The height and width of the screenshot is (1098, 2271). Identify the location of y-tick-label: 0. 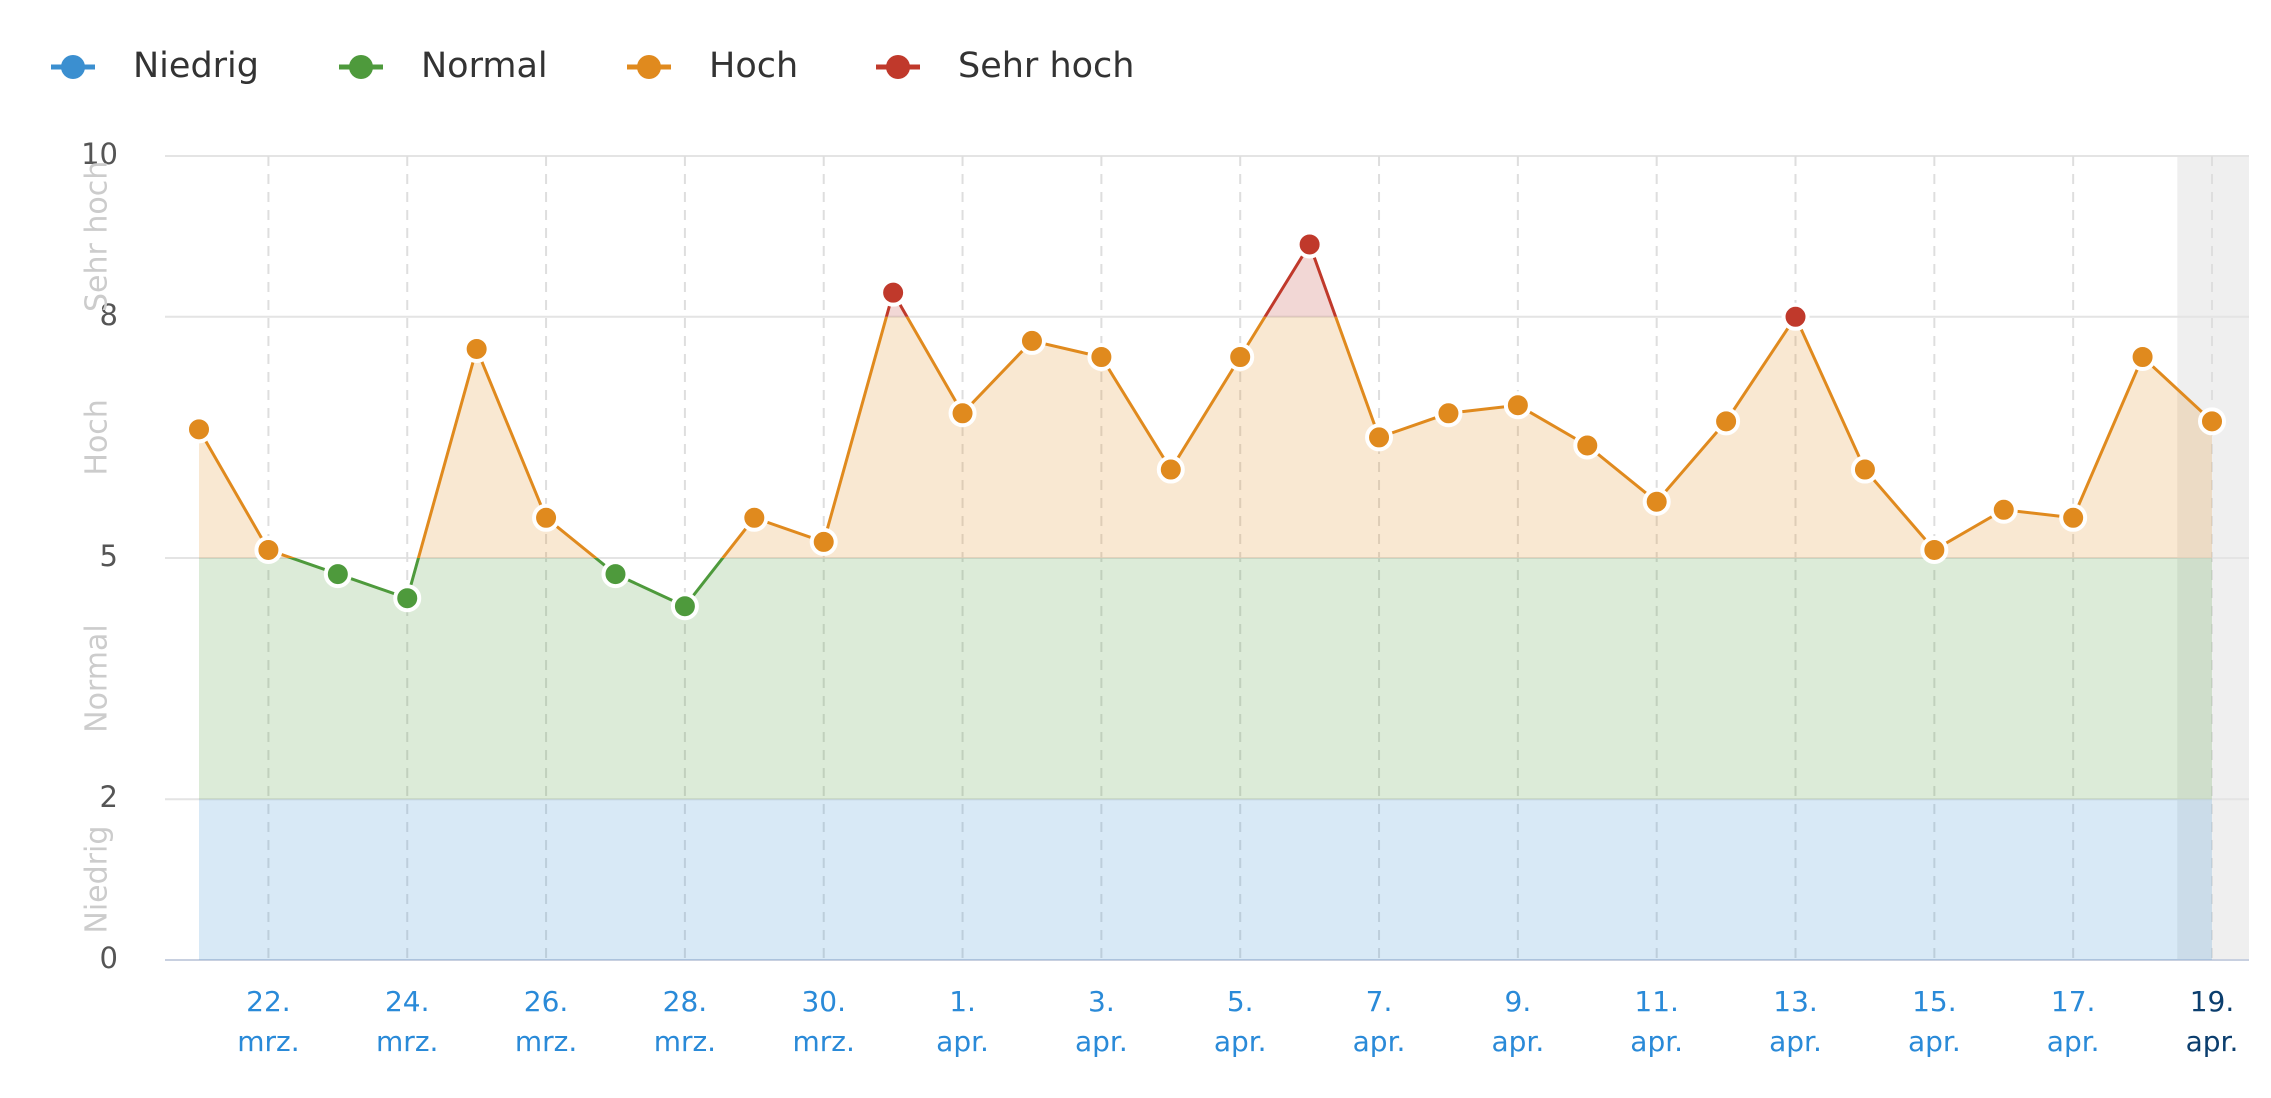
(109, 958).